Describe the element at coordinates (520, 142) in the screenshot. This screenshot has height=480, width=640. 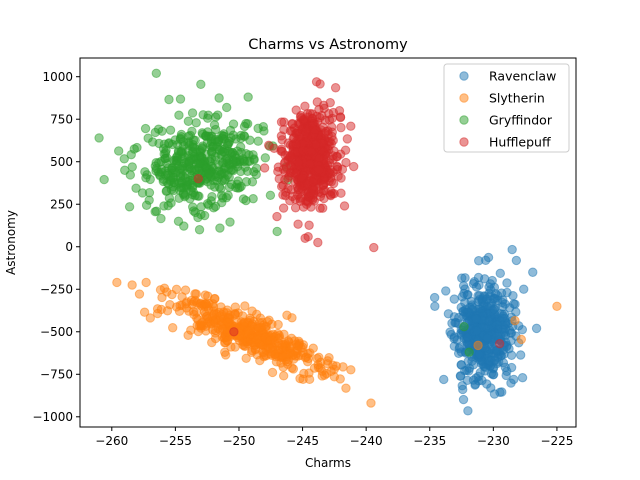
I see `legend-label-hufflepuff: Hufflepuff` at that location.